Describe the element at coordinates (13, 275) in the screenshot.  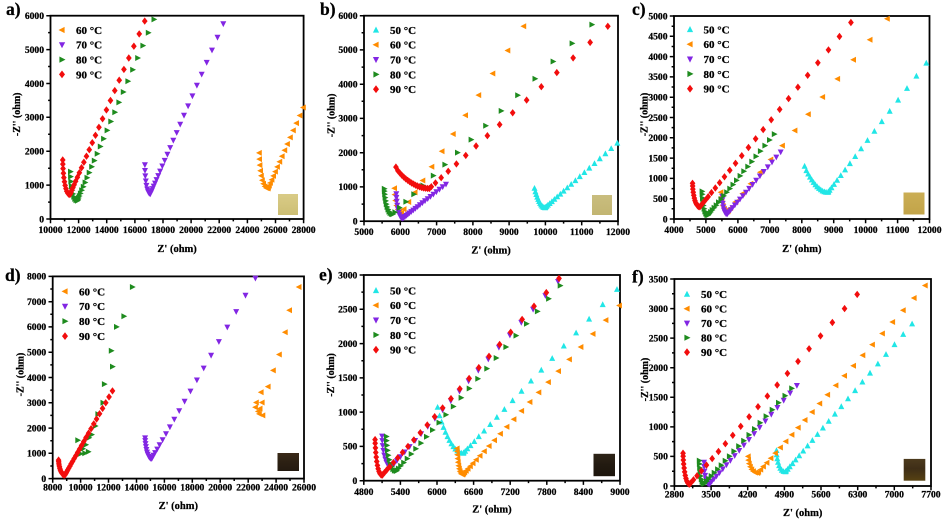
I see `svg-text: d)` at that location.